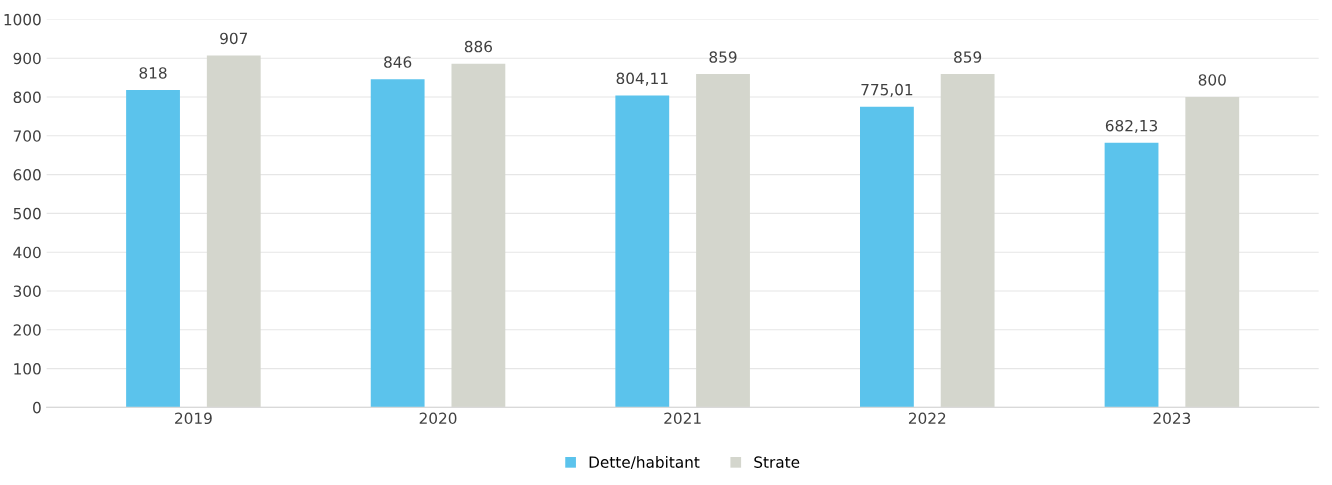 This screenshot has width=1332, height=485. I want to click on y-tick-label: 300, so click(27, 291).